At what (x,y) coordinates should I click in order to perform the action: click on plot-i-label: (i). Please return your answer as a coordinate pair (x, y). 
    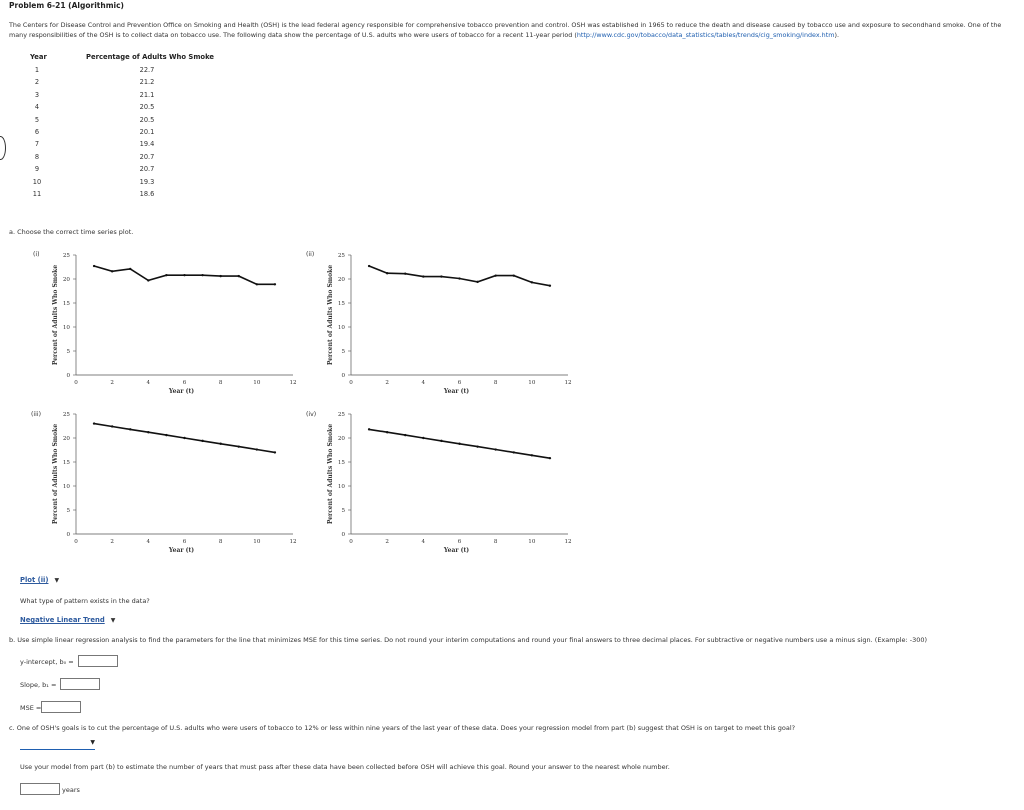
    Looking at the image, I should click on (36, 254).